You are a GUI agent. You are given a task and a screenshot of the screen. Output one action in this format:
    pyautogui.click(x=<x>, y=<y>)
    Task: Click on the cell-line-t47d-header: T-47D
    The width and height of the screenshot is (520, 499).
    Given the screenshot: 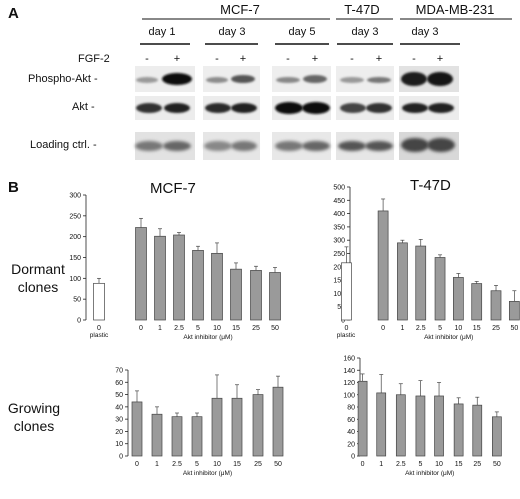 What is the action you would take?
    pyautogui.click(x=361, y=9)
    